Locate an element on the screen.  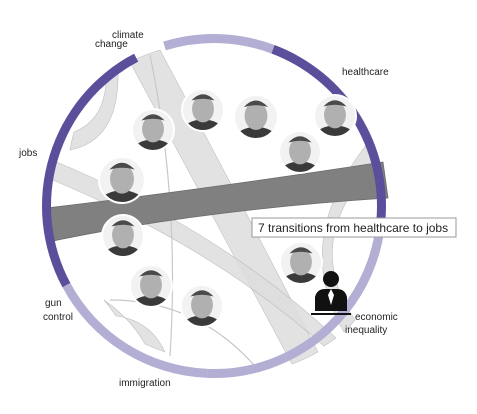
label-climate-line1: climate is located at coordinates (128, 35).